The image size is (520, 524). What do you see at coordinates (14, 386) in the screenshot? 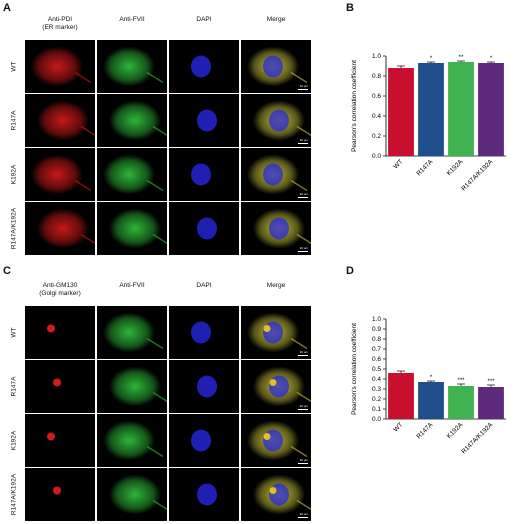
I see `row-label-c-1: R147A` at bounding box center [14, 386].